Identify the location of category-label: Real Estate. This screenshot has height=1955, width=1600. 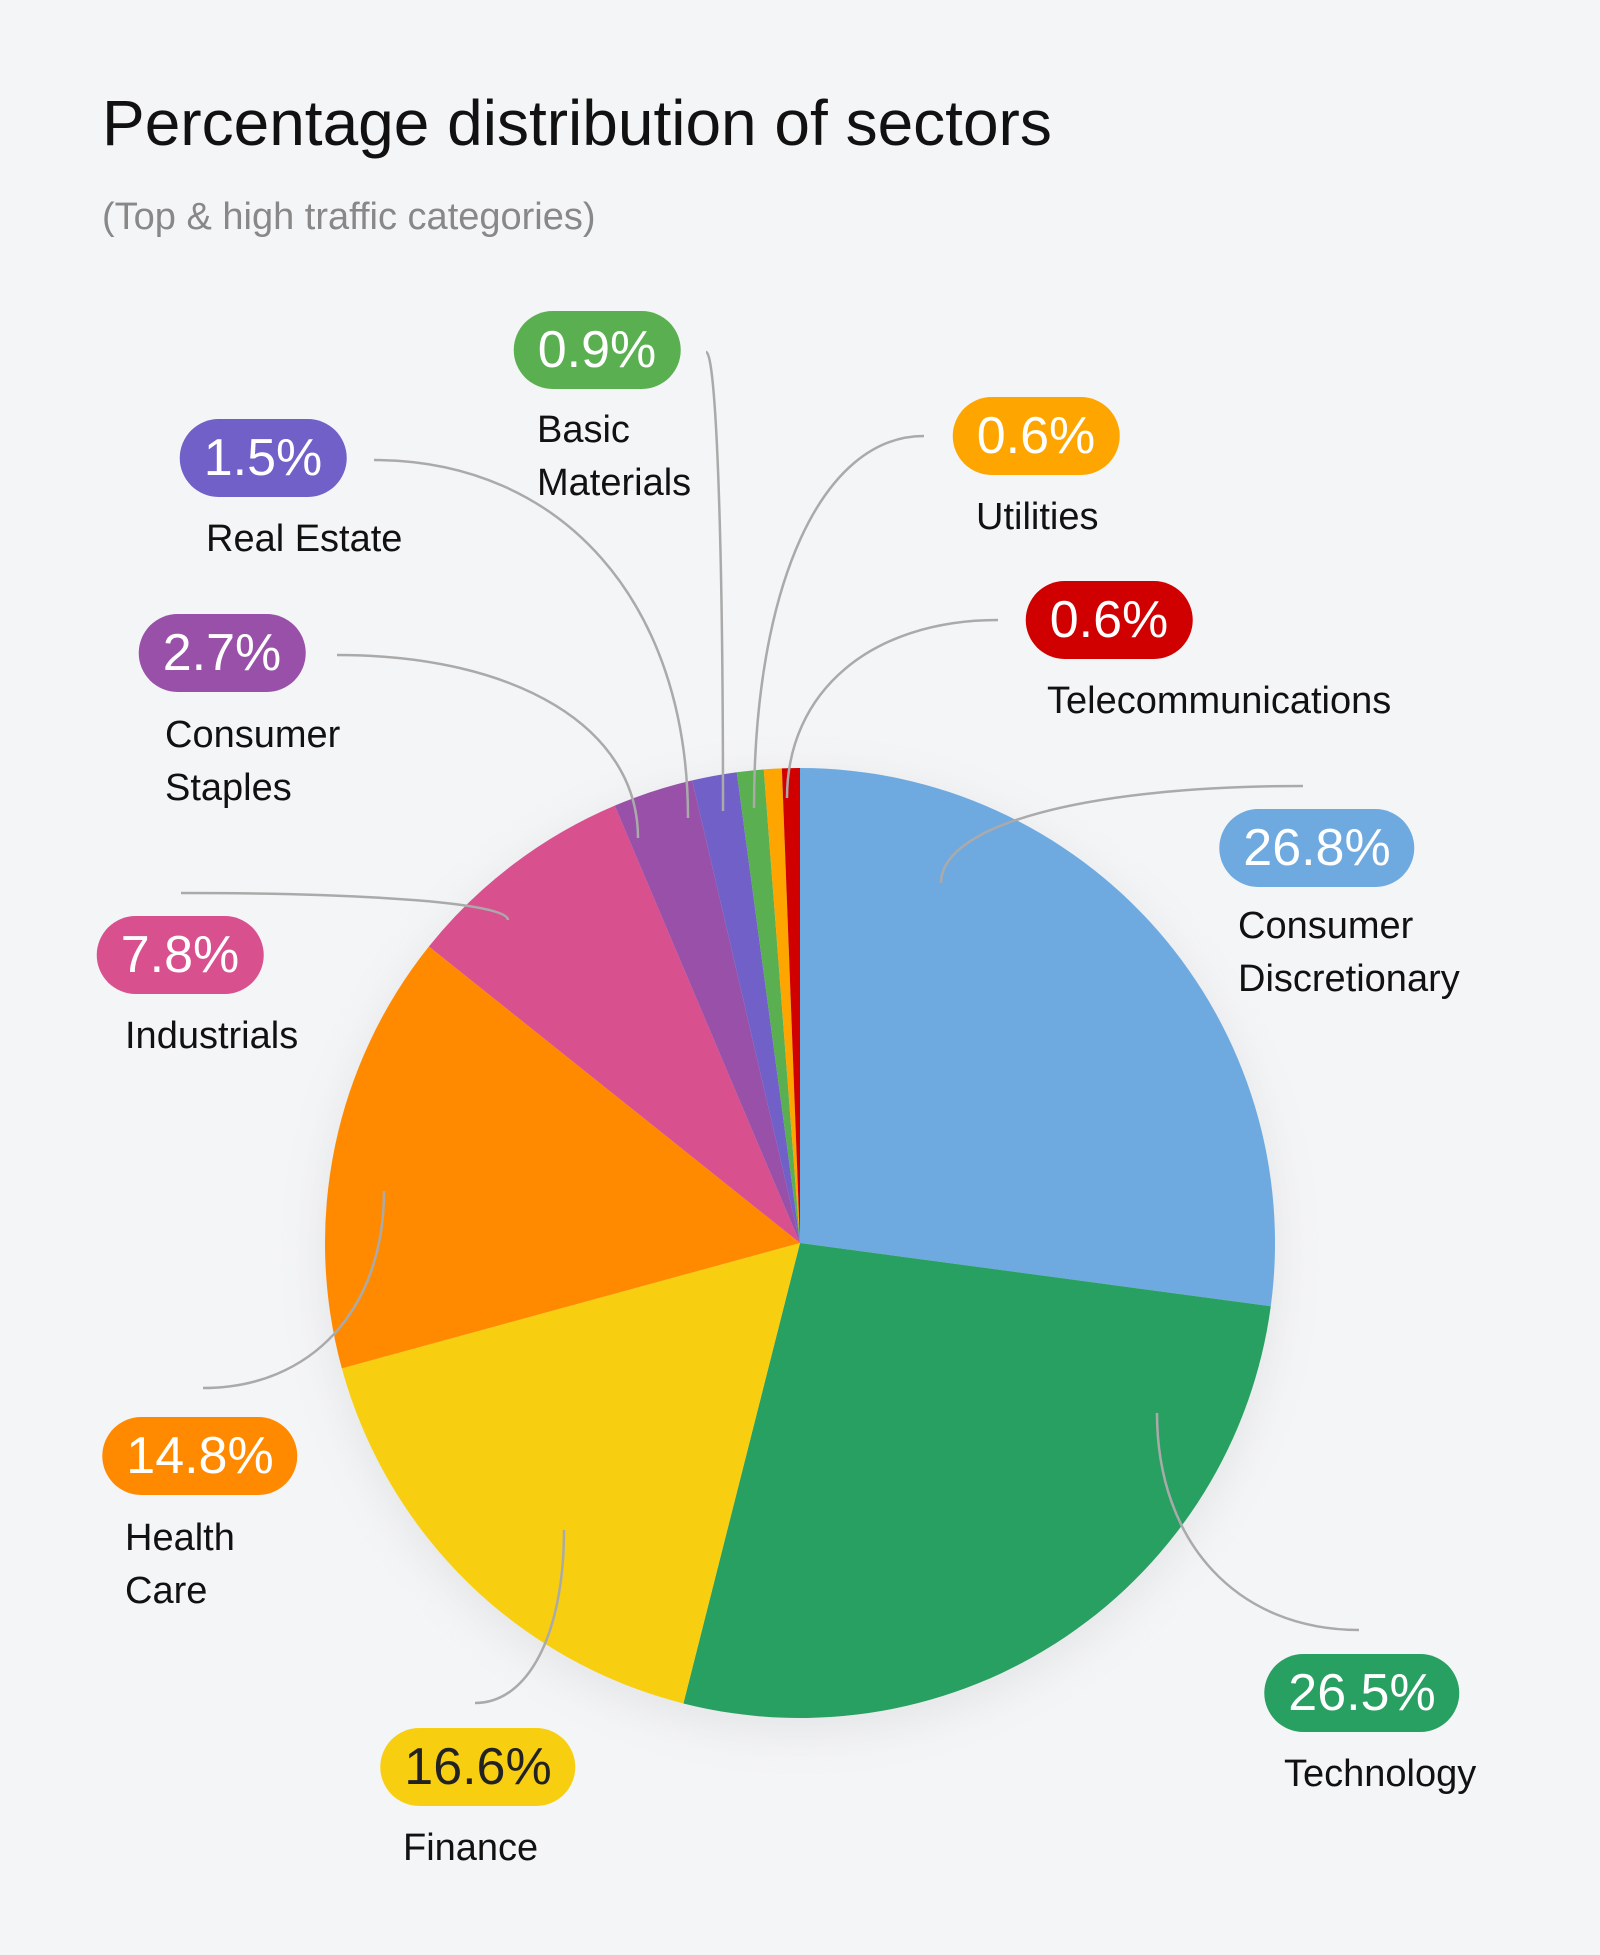
(304, 539).